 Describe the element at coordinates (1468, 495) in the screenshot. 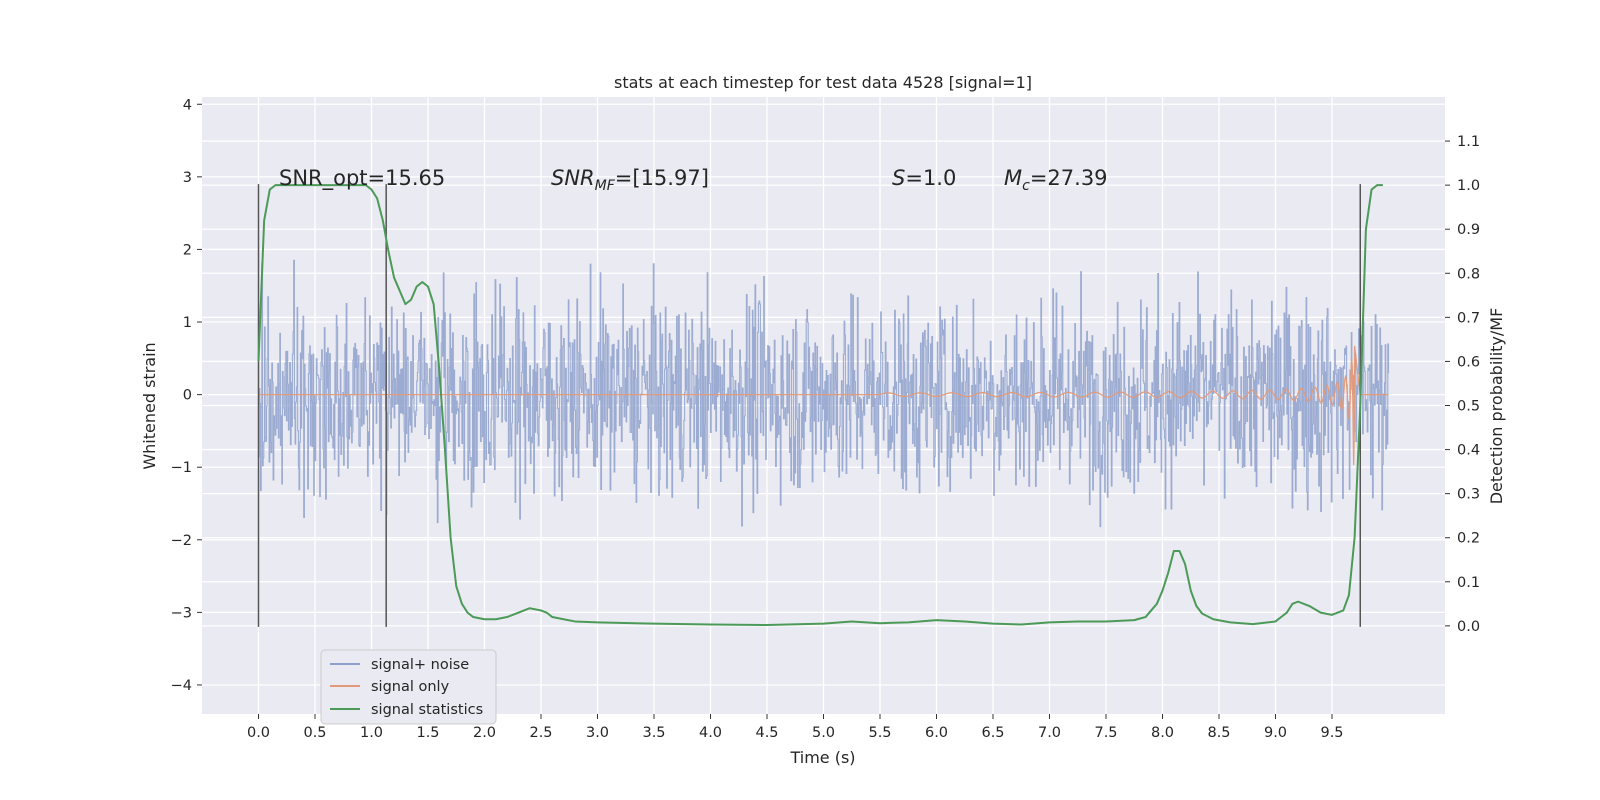

I see `y-right-tick-label: 0.3` at that location.